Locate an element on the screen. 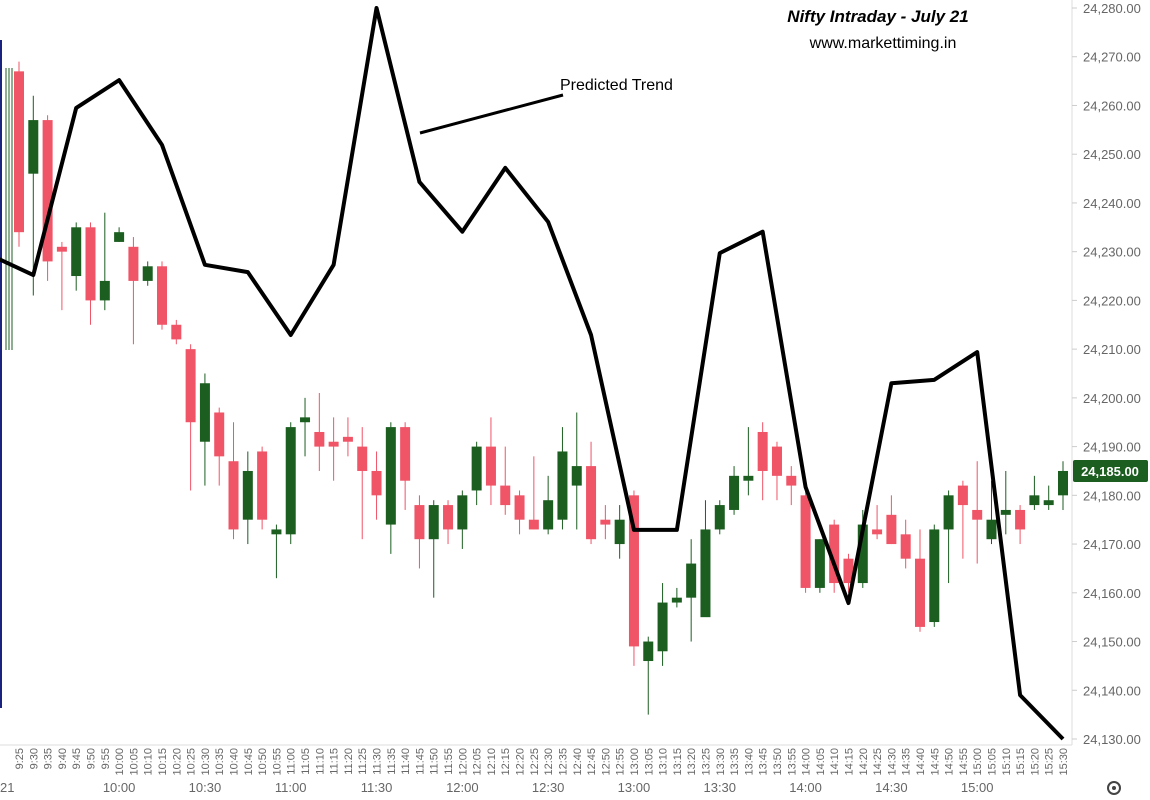  x-tick-label: 11:15 is located at coordinates (335, 761).